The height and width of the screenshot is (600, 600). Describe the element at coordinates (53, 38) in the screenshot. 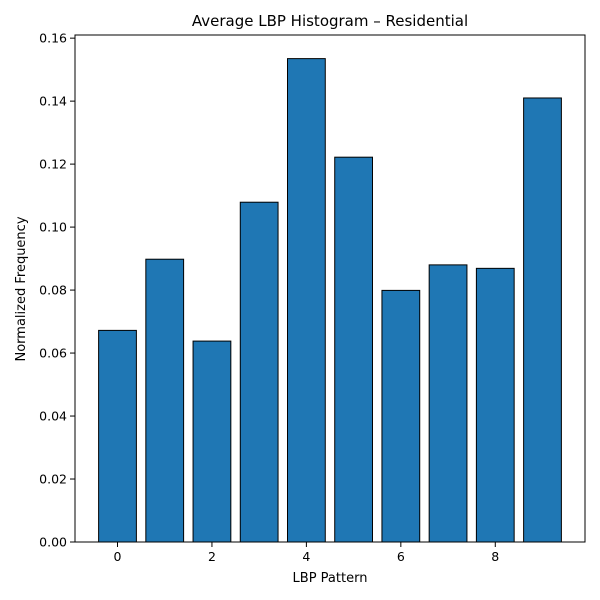

I see `y-tick-label-8: 0.16` at that location.